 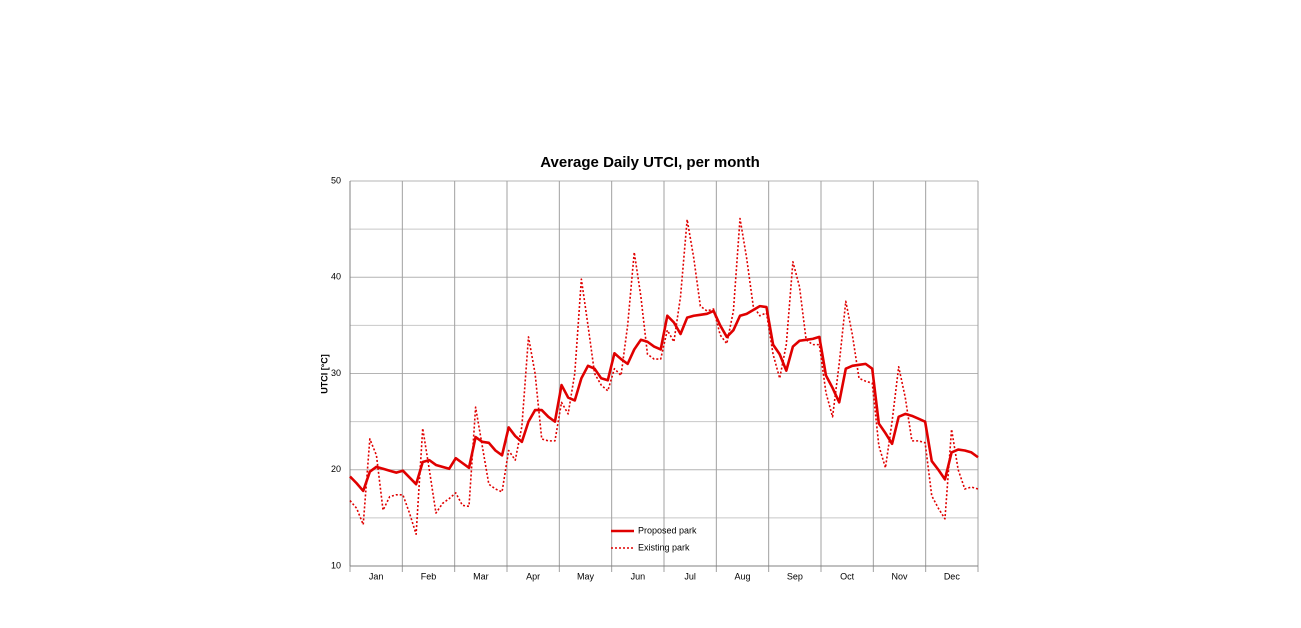 I want to click on legend-label: Proposed park, so click(x=667, y=530).